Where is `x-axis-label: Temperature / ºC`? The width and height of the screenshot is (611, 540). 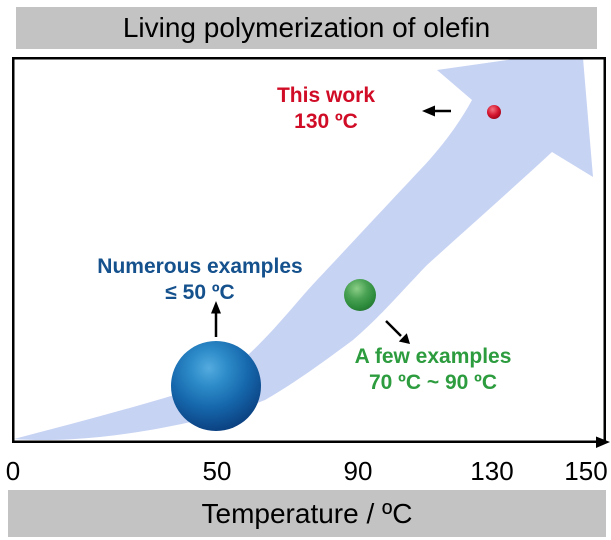
x-axis-label: Temperature / ºC is located at coordinates (307, 513).